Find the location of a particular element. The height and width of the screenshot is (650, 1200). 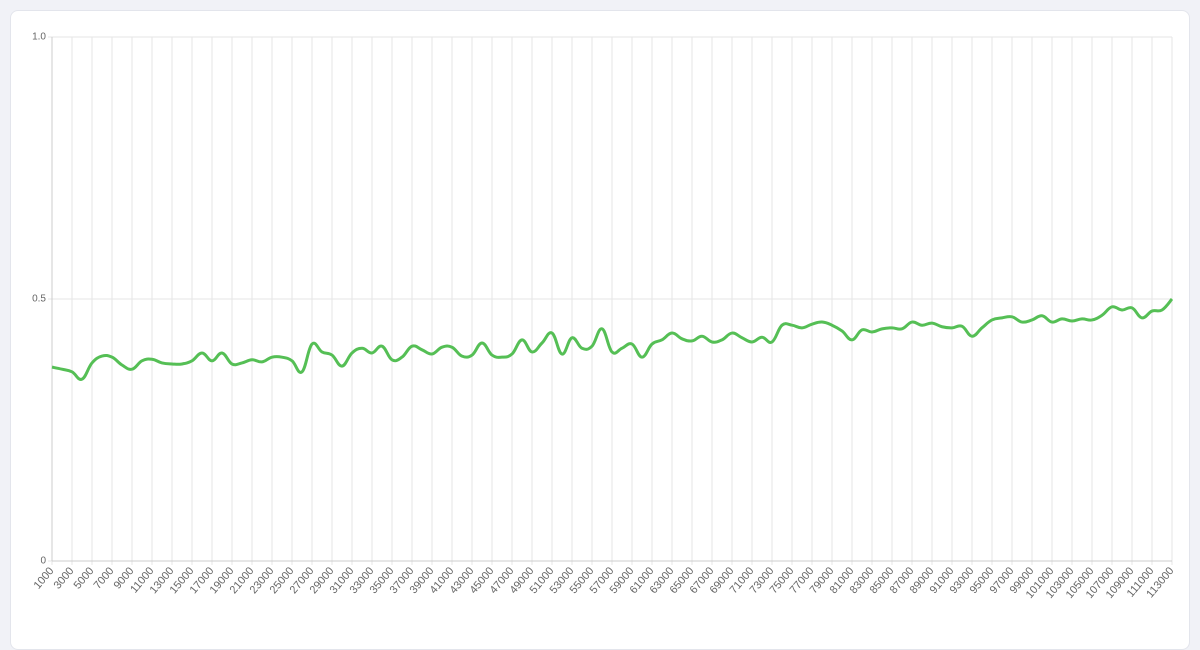

y-tick-label: 0 is located at coordinates (43, 561).